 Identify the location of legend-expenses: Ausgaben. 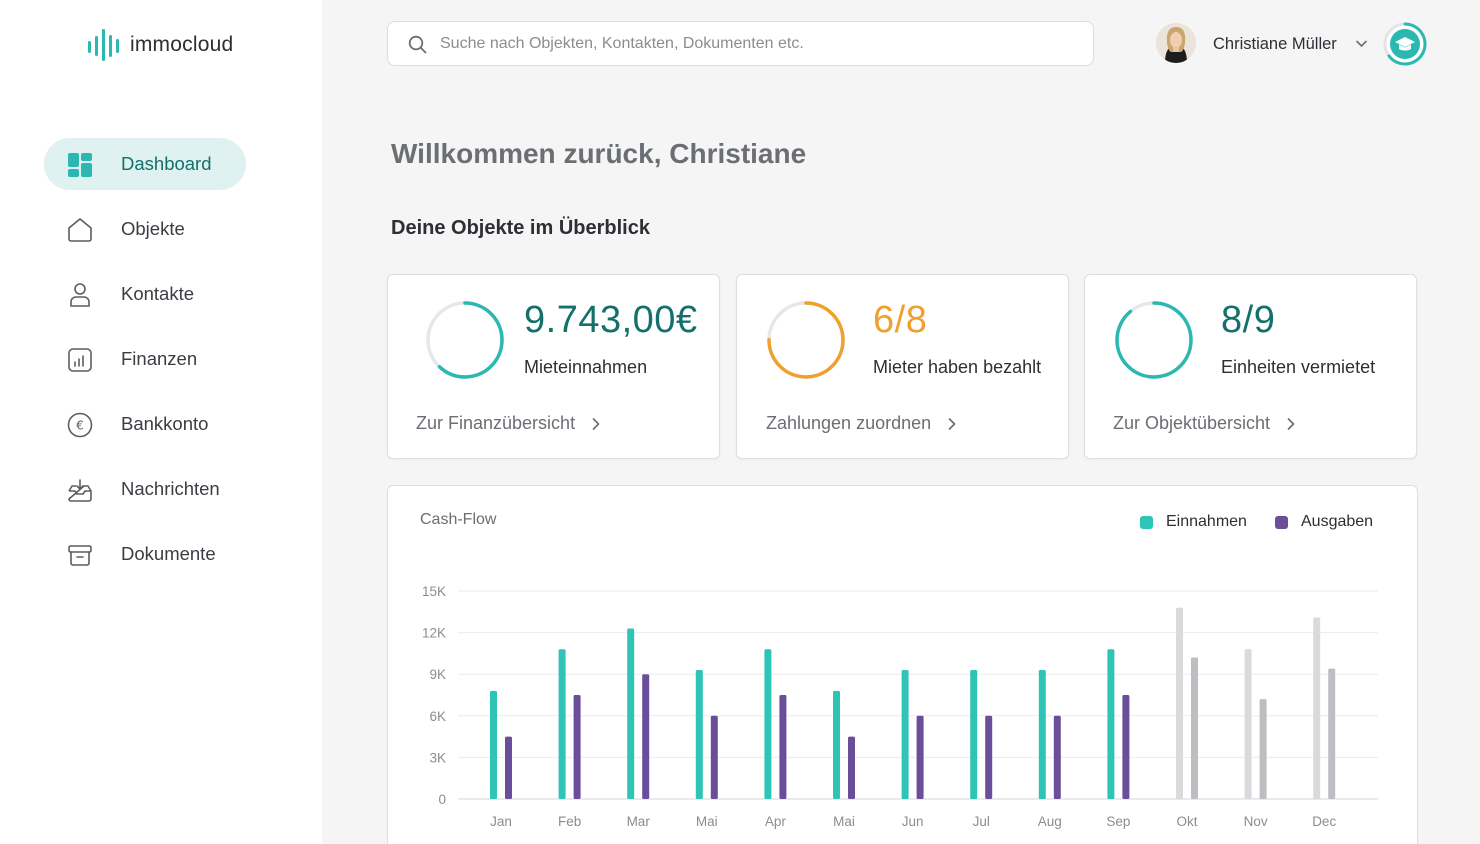
(1324, 522).